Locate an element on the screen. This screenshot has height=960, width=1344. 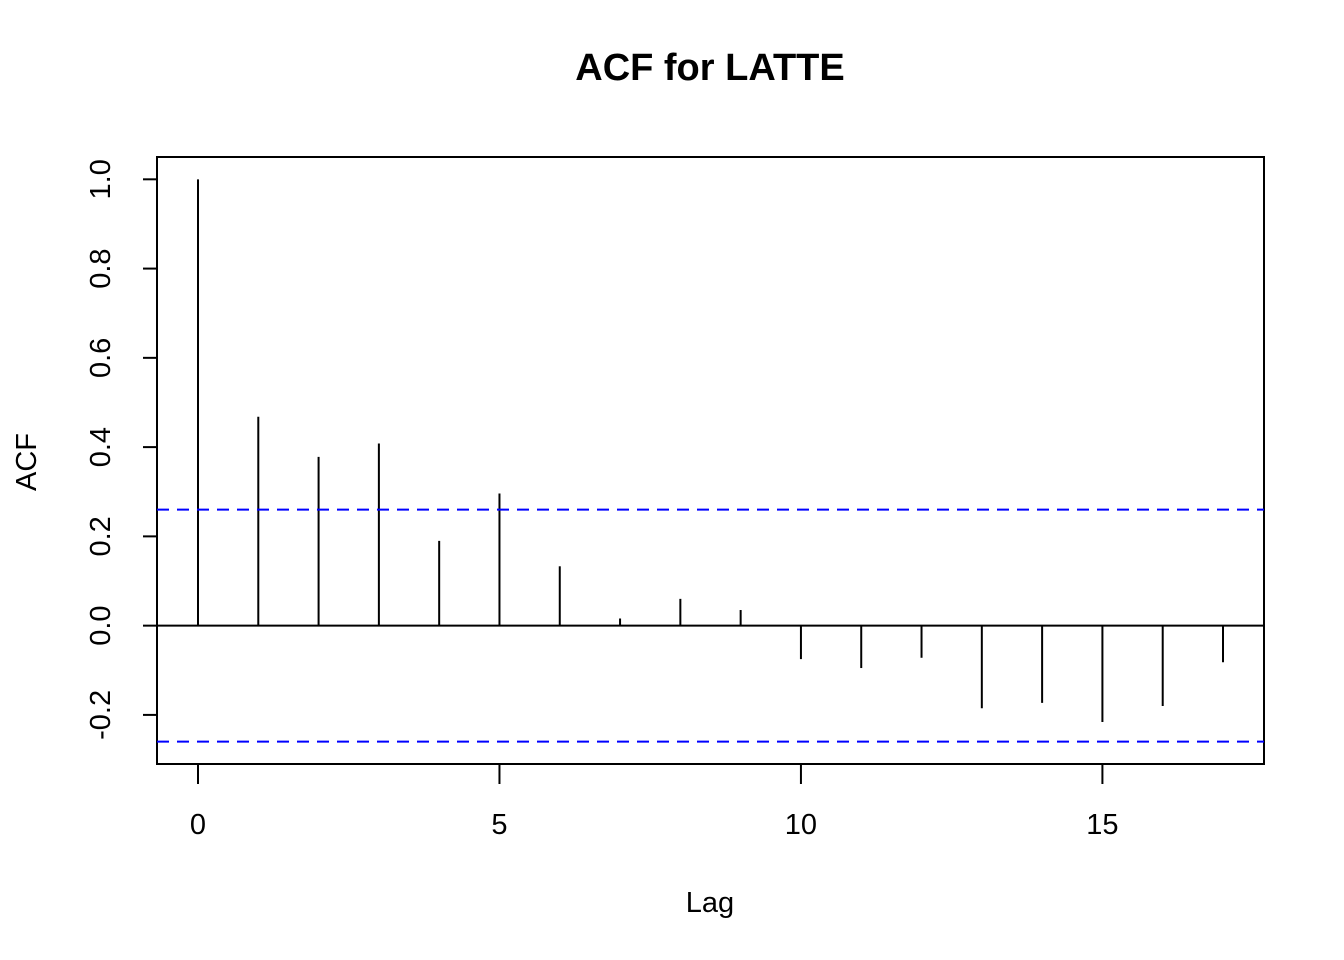
y-tick-label: 1.0 is located at coordinates (101, 179).